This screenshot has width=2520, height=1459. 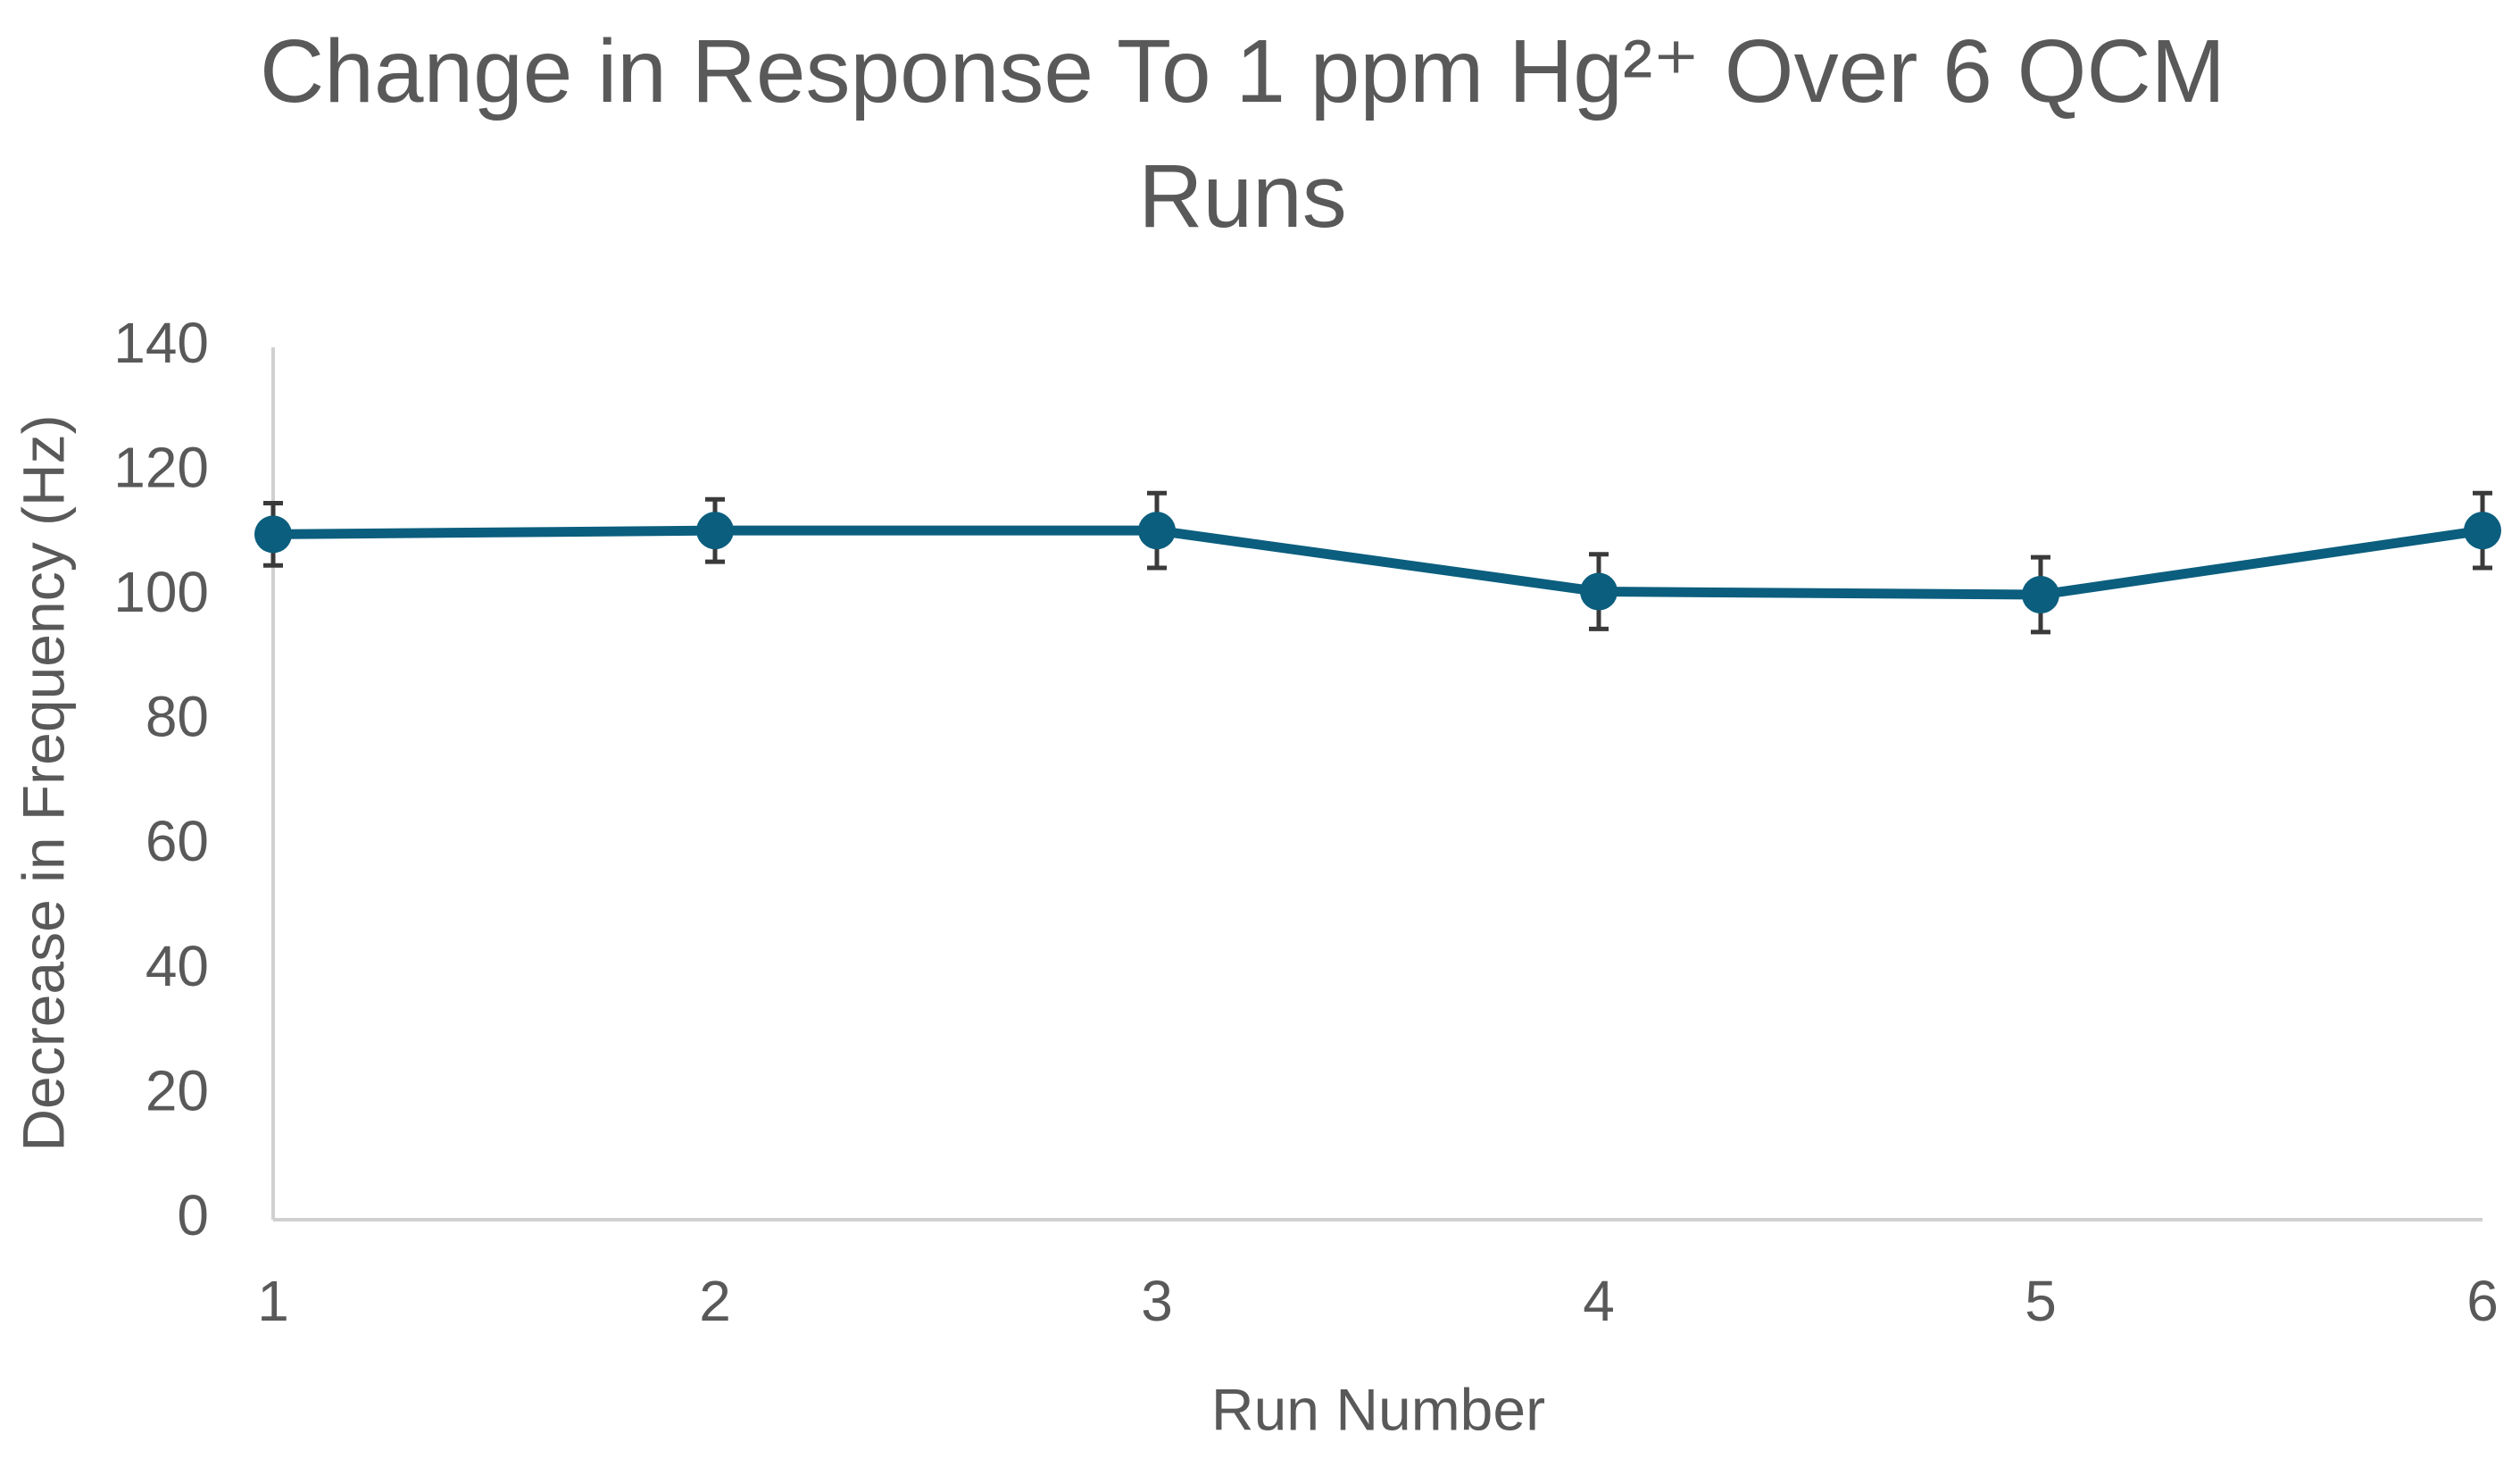 I want to click on y-tick-label: 60, so click(x=177, y=841).